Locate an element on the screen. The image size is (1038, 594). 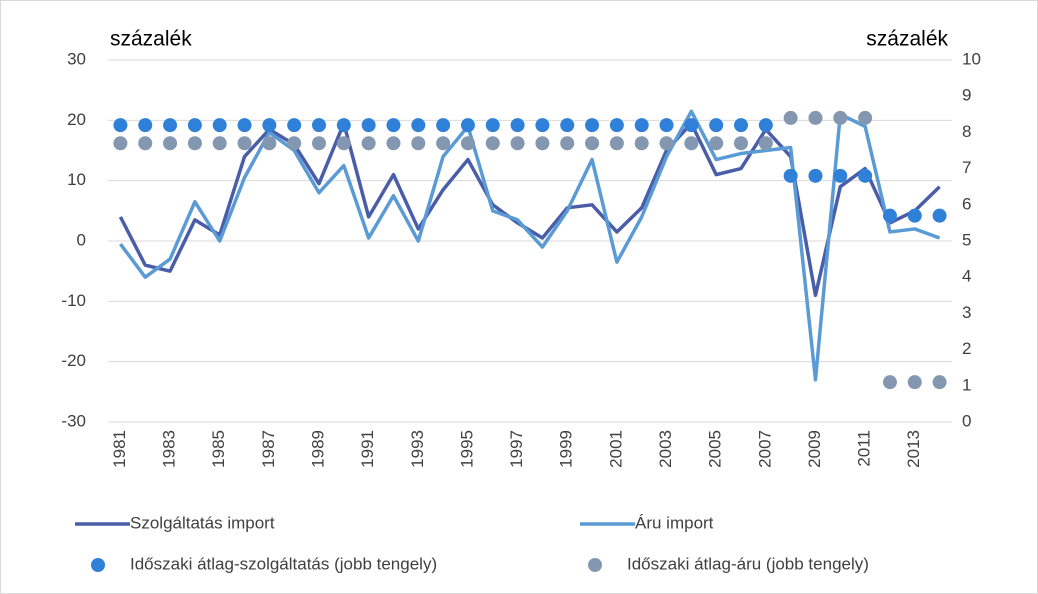
x-tick-label: 1983 is located at coordinates (169, 449).